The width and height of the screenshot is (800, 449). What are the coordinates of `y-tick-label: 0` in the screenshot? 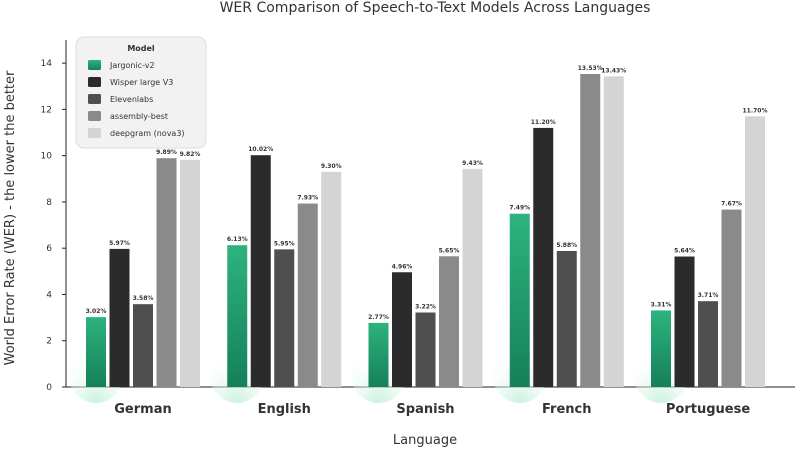 It's located at (49, 388).